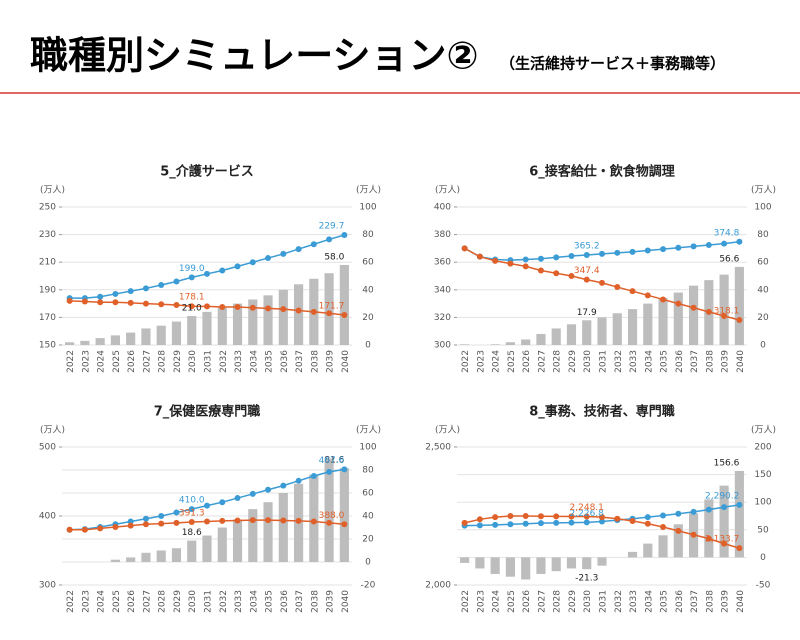 The image size is (800, 640). What do you see at coordinates (763, 263) in the screenshot?
I see `y2-tick-label: 60` at bounding box center [763, 263].